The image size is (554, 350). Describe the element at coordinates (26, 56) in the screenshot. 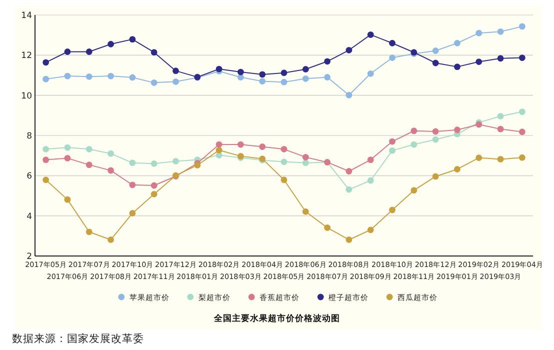

I see `y-tick-label: 12` at that location.